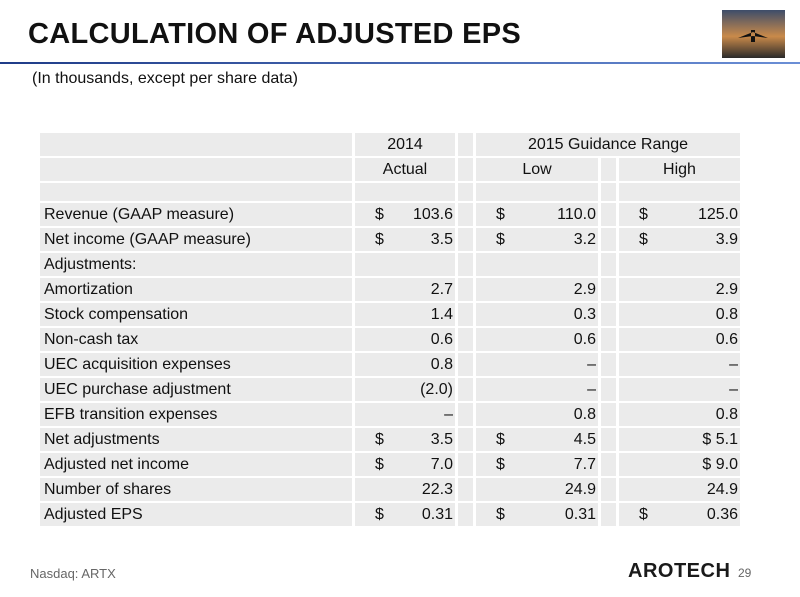  What do you see at coordinates (753, 36) in the screenshot?
I see `plane-icon` at bounding box center [753, 36].